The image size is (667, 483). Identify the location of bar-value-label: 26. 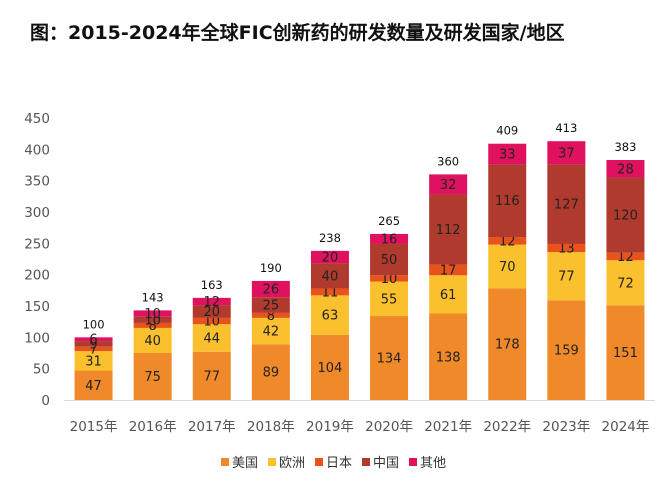
(271, 290).